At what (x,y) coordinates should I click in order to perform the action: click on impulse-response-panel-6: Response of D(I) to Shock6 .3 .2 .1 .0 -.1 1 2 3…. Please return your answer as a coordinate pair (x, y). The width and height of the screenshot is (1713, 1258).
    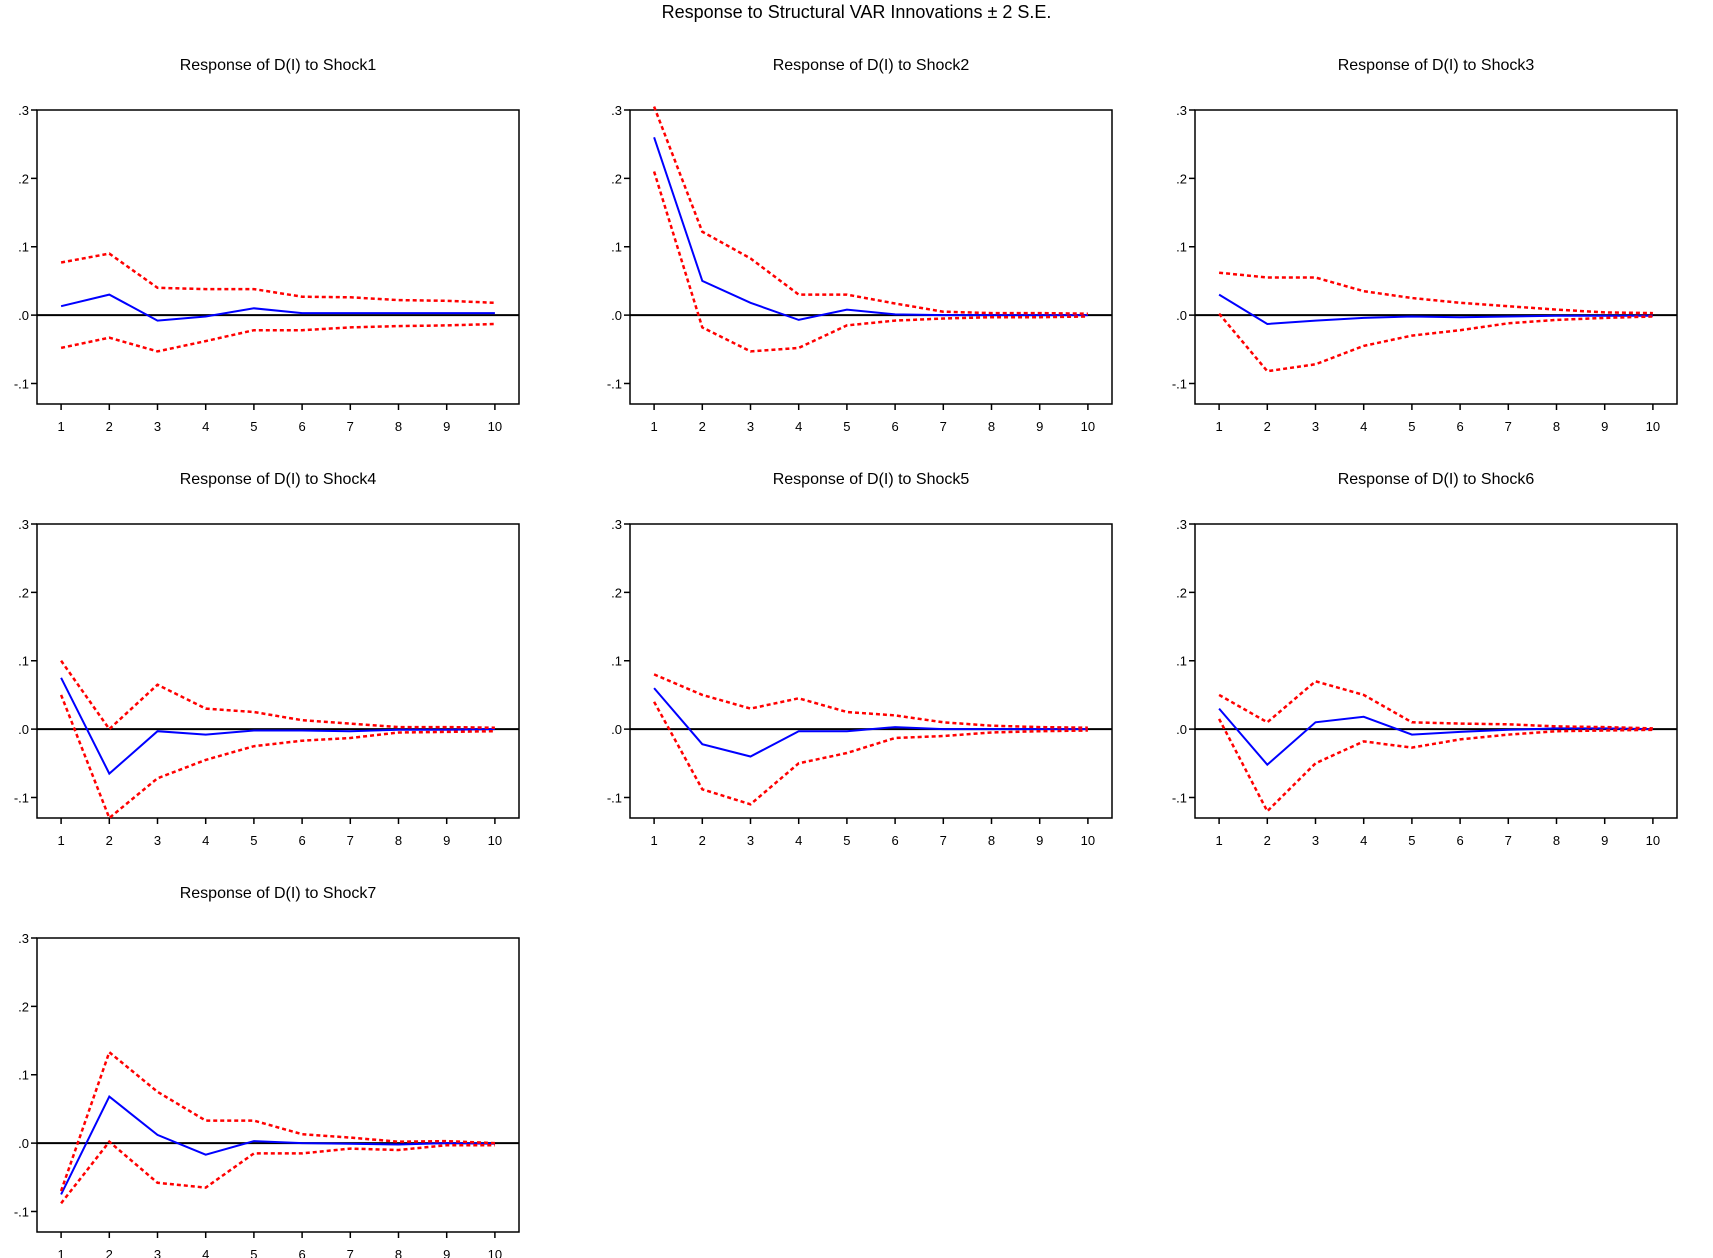
    Looking at the image, I should click on (1425, 659).